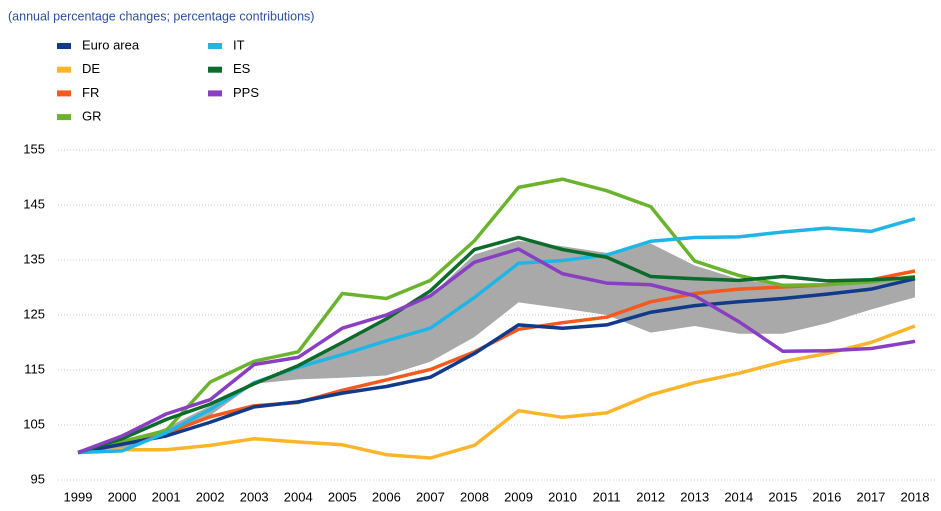 Image resolution: width=941 pixels, height=511 pixels. Describe the element at coordinates (915, 496) in the screenshot. I see `x-tick-label: 2018` at that location.